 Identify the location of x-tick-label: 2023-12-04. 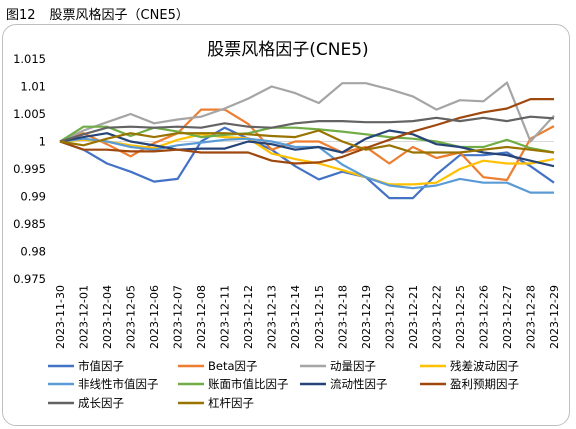
(107, 317).